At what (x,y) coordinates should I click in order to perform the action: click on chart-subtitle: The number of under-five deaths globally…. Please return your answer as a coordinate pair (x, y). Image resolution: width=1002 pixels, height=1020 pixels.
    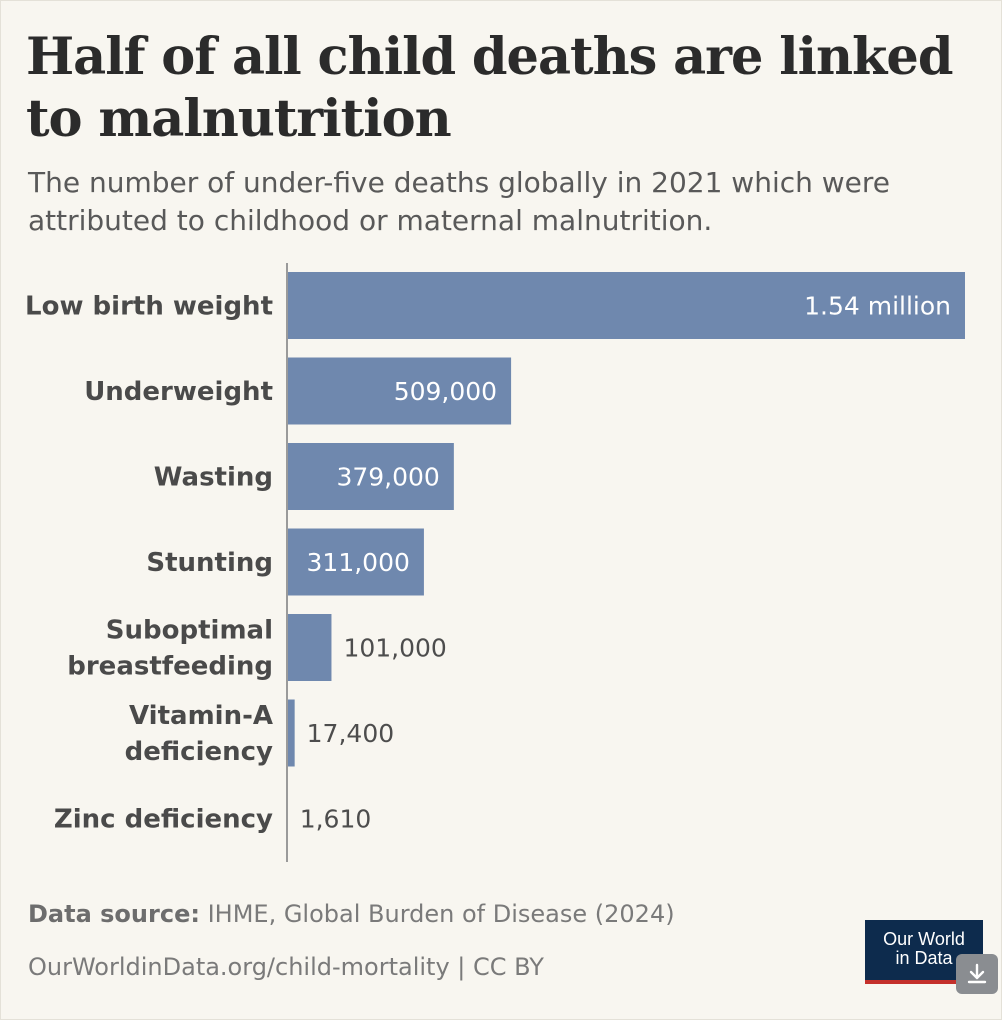
    Looking at the image, I should click on (459, 201).